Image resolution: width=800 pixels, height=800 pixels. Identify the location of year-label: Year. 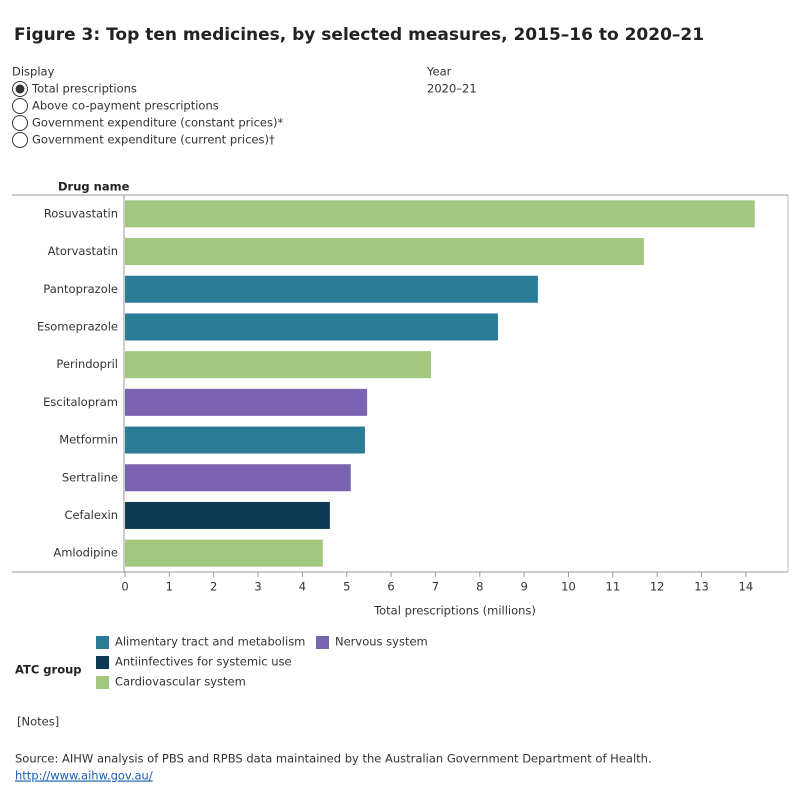
(439, 72).